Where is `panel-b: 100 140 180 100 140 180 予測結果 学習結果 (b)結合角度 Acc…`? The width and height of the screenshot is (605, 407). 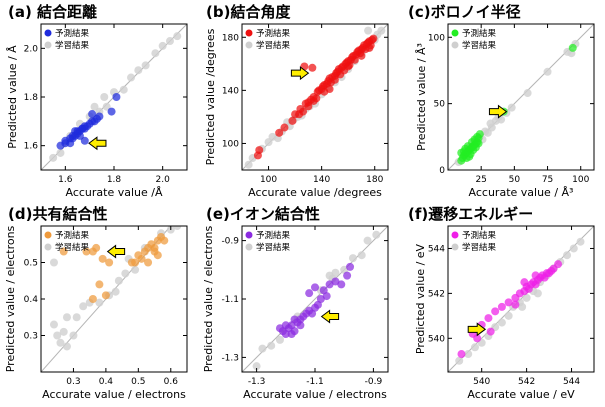 panel-b: 100 140 180 100 140 180 予測結果 学習結果 (b)結合角度 Acc… is located at coordinates (296, 101).